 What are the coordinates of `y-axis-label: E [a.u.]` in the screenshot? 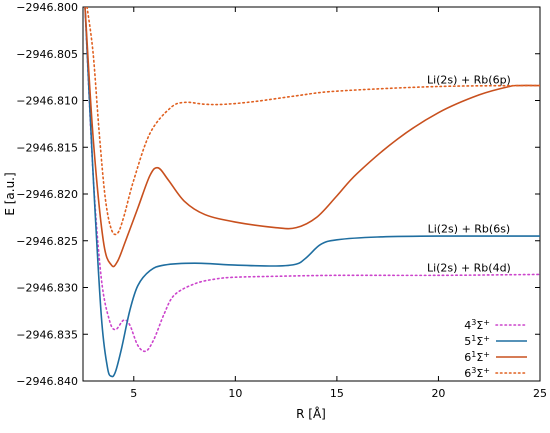 It's located at (10, 193).